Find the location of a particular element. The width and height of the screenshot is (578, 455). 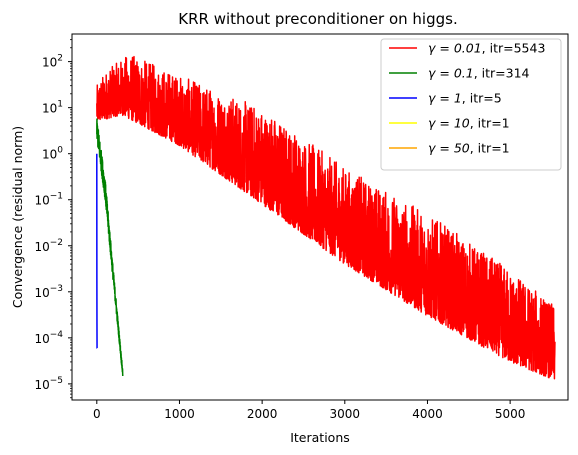

y-tick-label: 10⁻³ is located at coordinates (48, 292).